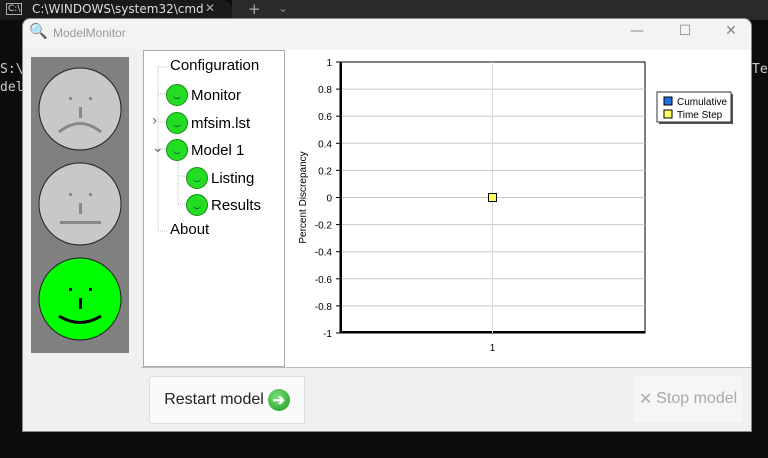 The width and height of the screenshot is (768, 458). Describe the element at coordinates (327, 334) in the screenshot. I see `y-tick-label: -1` at that location.